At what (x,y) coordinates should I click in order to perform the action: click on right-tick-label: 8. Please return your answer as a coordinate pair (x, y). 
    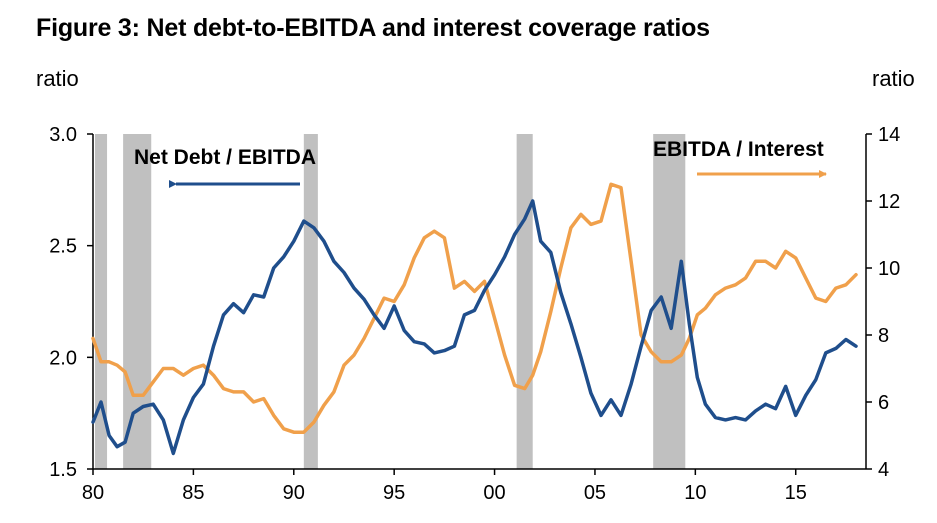
    Looking at the image, I should click on (883, 336).